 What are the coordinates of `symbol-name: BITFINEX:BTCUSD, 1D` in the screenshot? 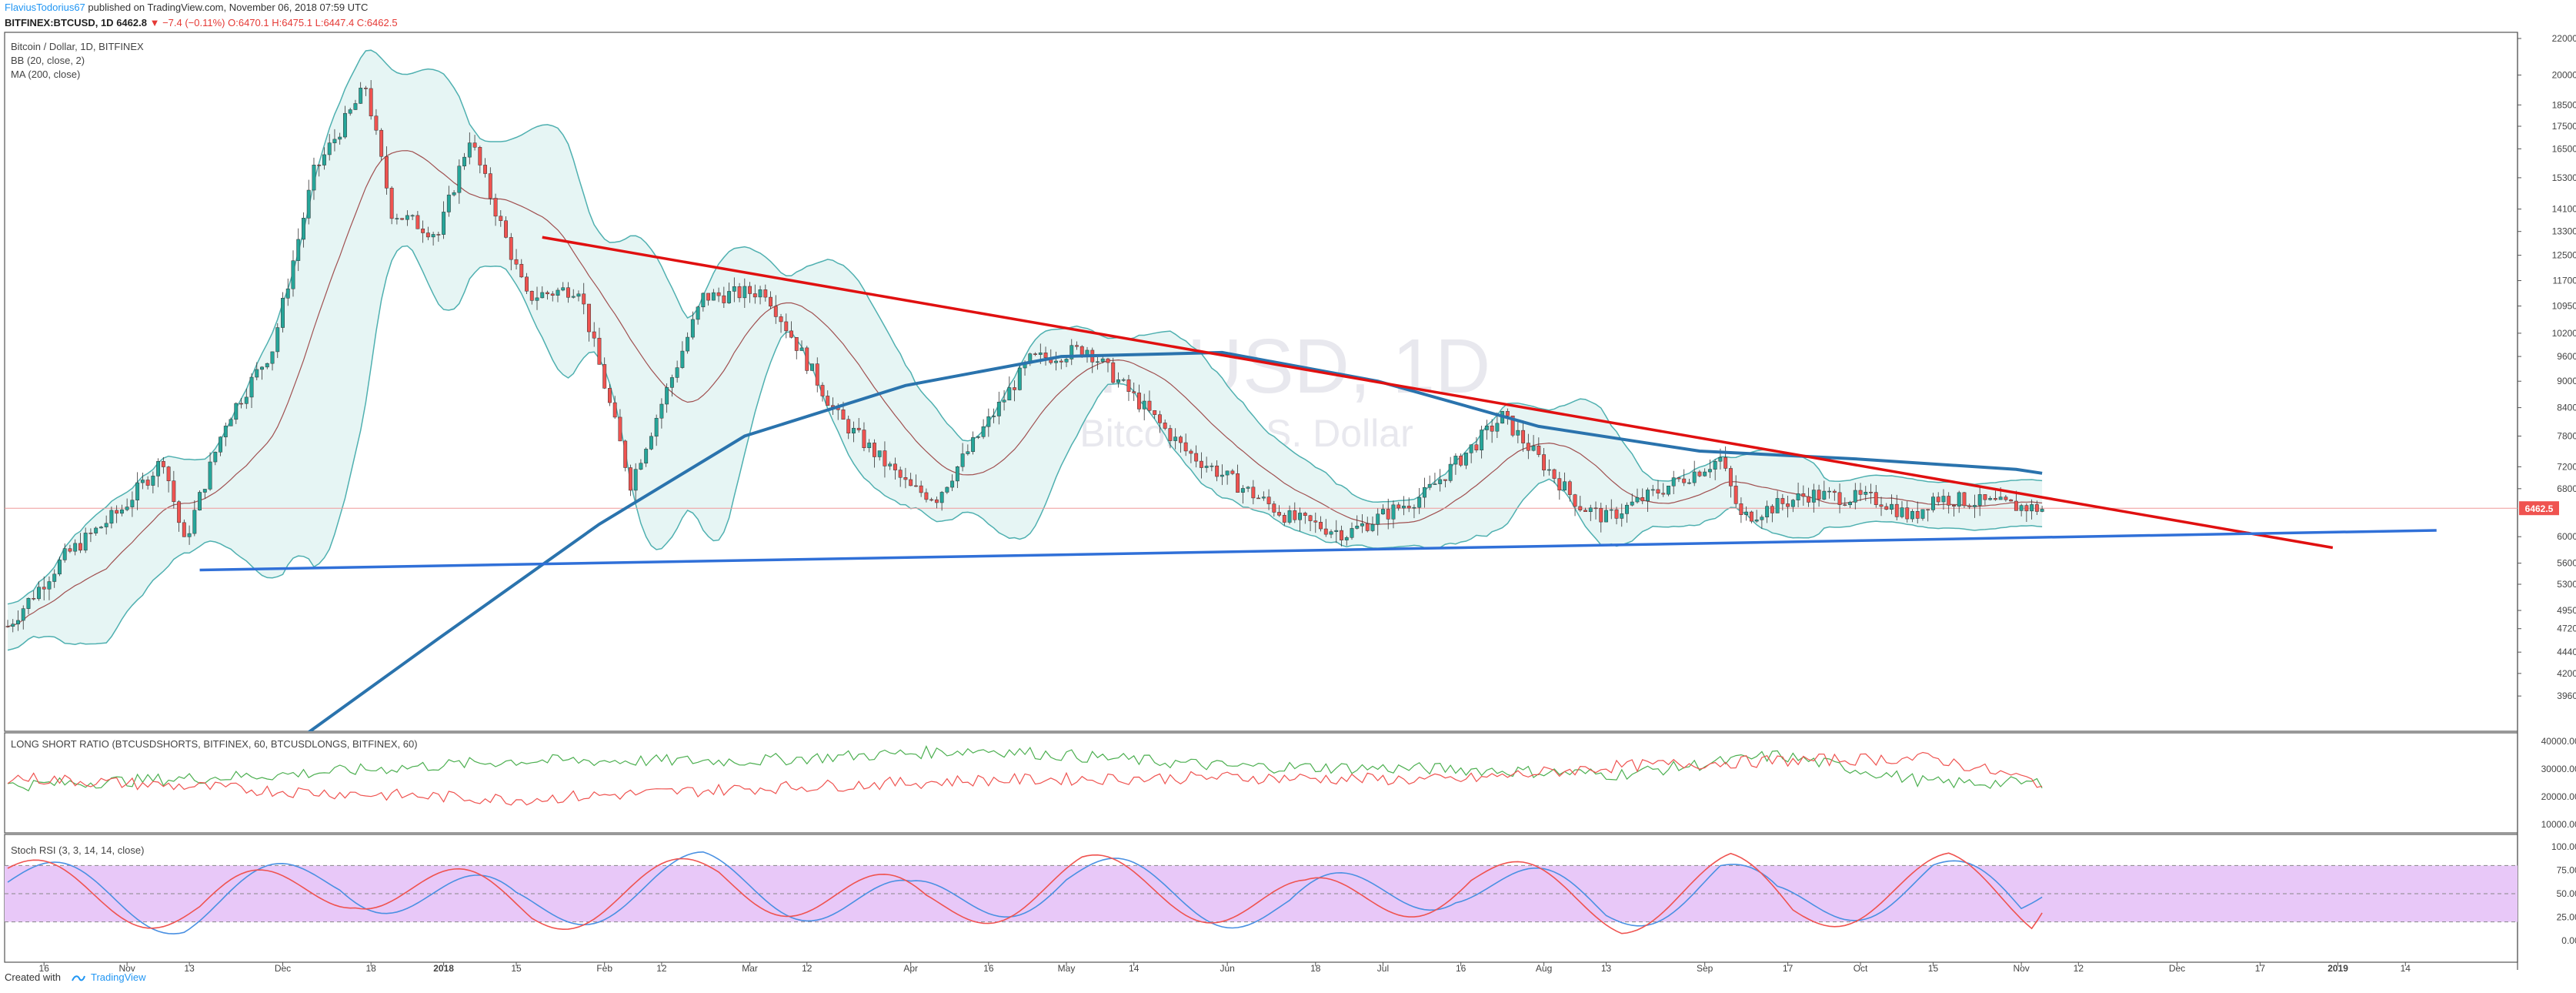 It's located at (59, 22).